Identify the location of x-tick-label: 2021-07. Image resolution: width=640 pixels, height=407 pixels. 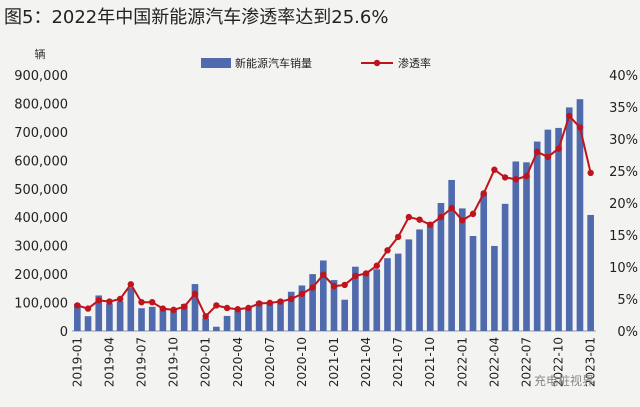
(398, 362).